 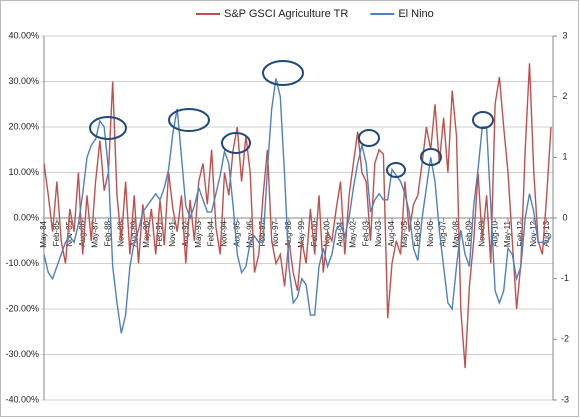 What do you see at coordinates (404, 233) in the screenshot?
I see `x-tick-label: May-05` at bounding box center [404, 233].